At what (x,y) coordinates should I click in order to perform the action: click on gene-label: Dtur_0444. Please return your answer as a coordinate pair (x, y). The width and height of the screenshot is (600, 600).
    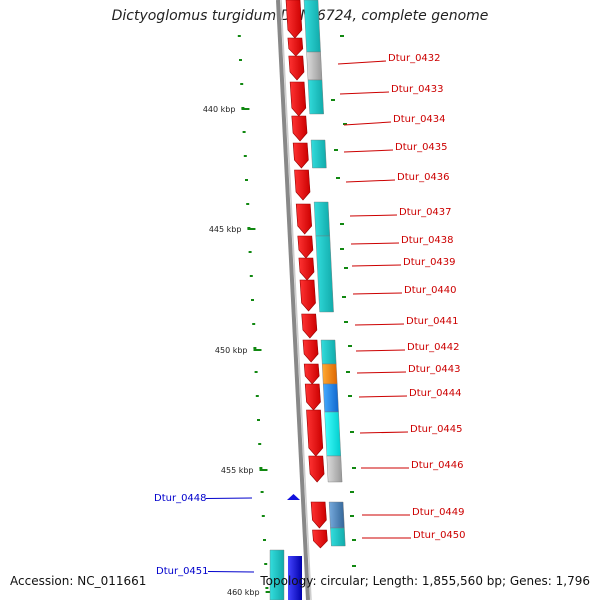
    Looking at the image, I should click on (435, 393).